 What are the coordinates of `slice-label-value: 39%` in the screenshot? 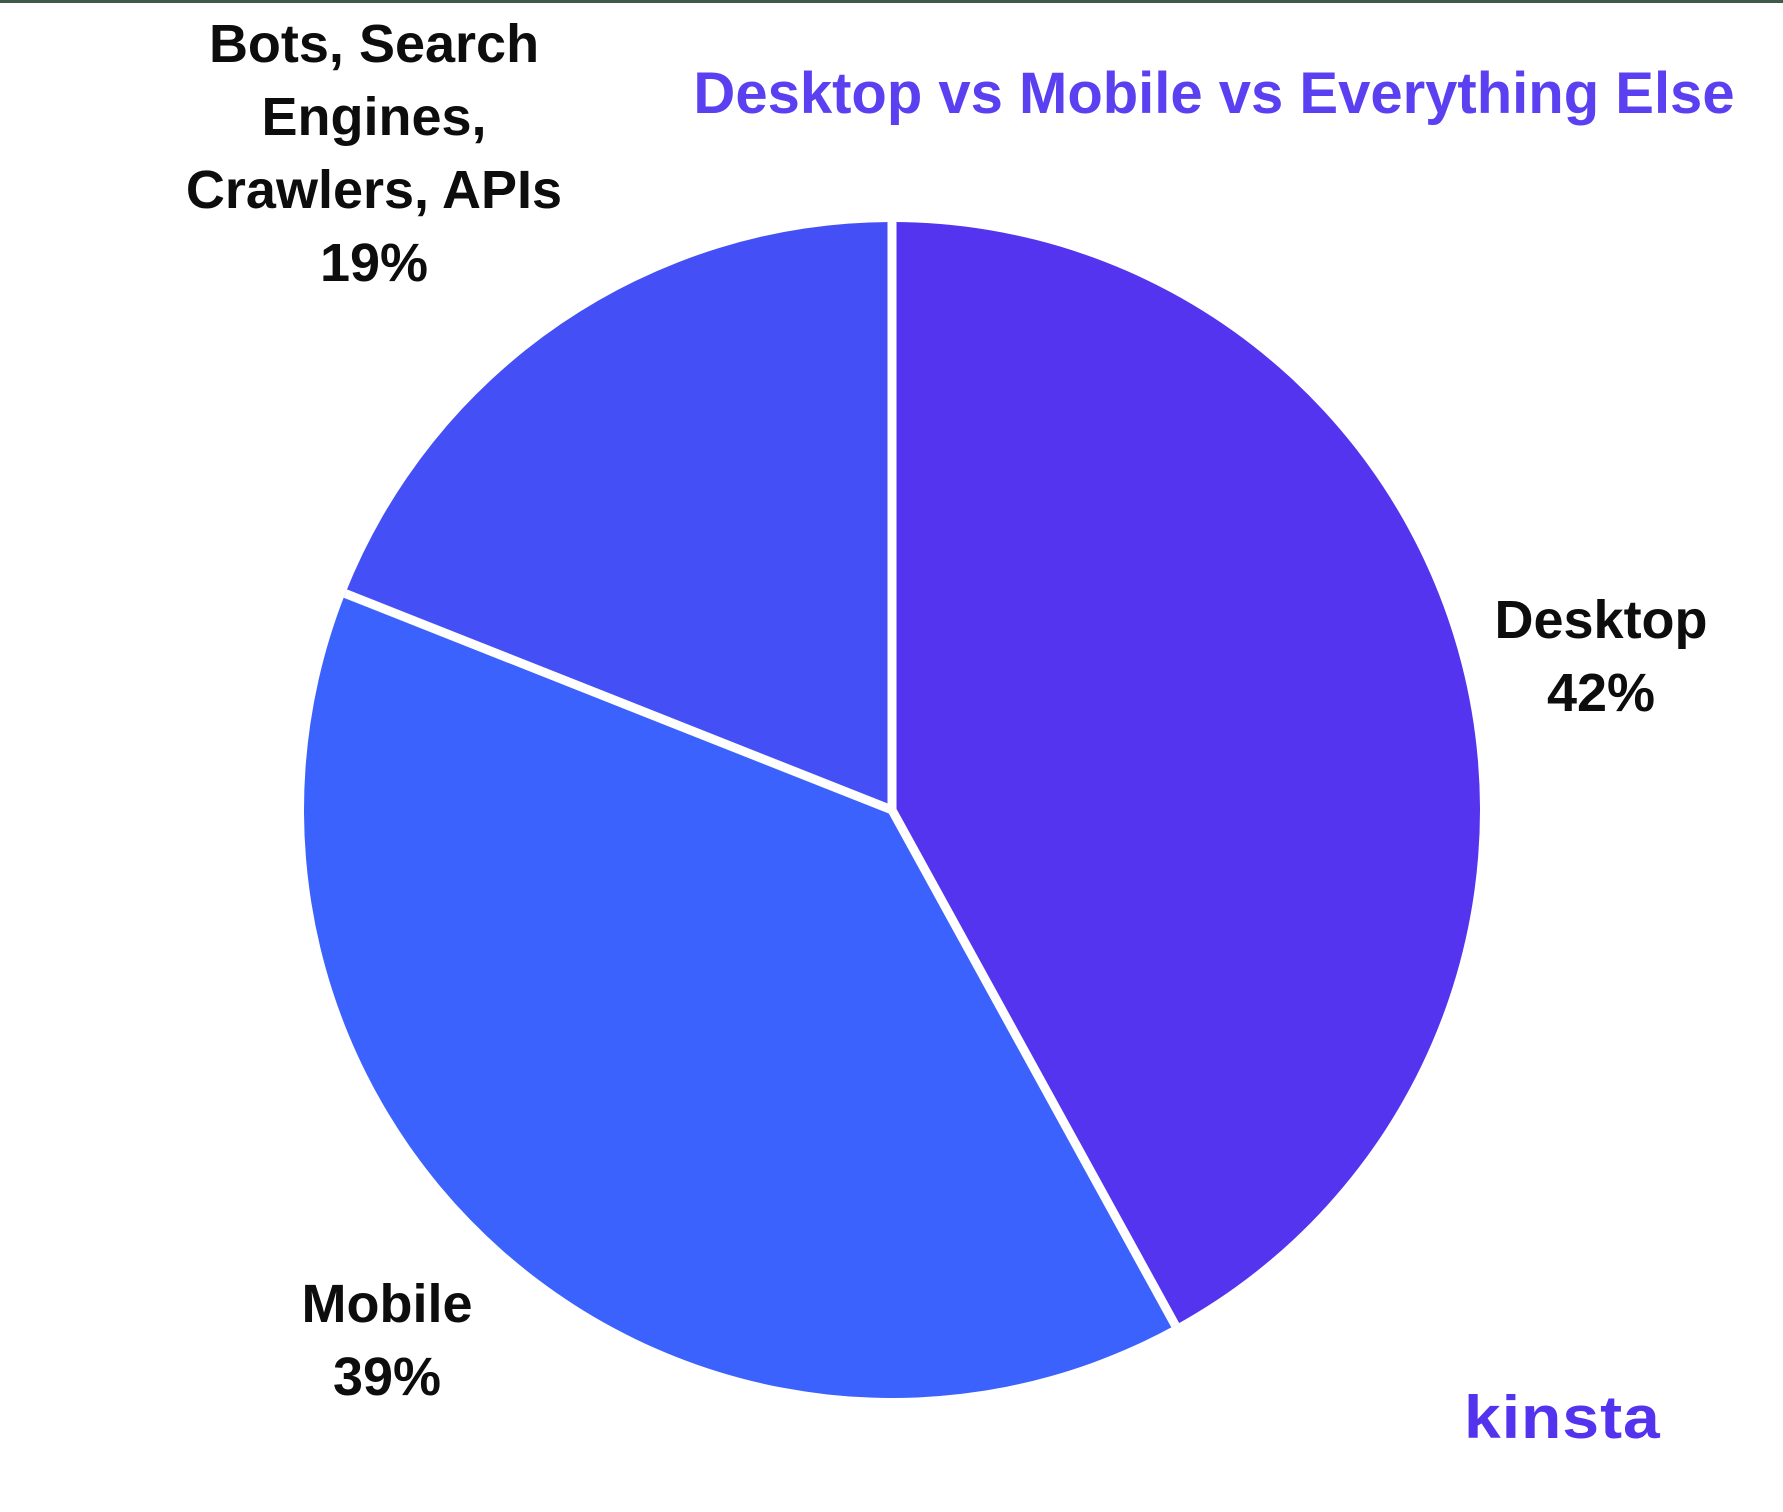 It's located at (387, 1377).